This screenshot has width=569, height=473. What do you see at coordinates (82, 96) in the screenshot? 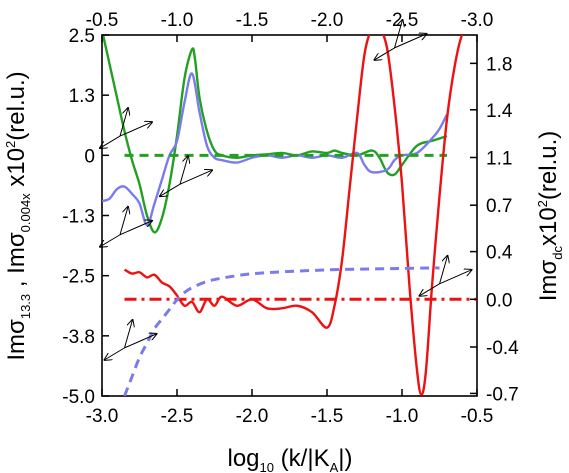
I see `y-left-tick-label: 1.3` at bounding box center [82, 96].